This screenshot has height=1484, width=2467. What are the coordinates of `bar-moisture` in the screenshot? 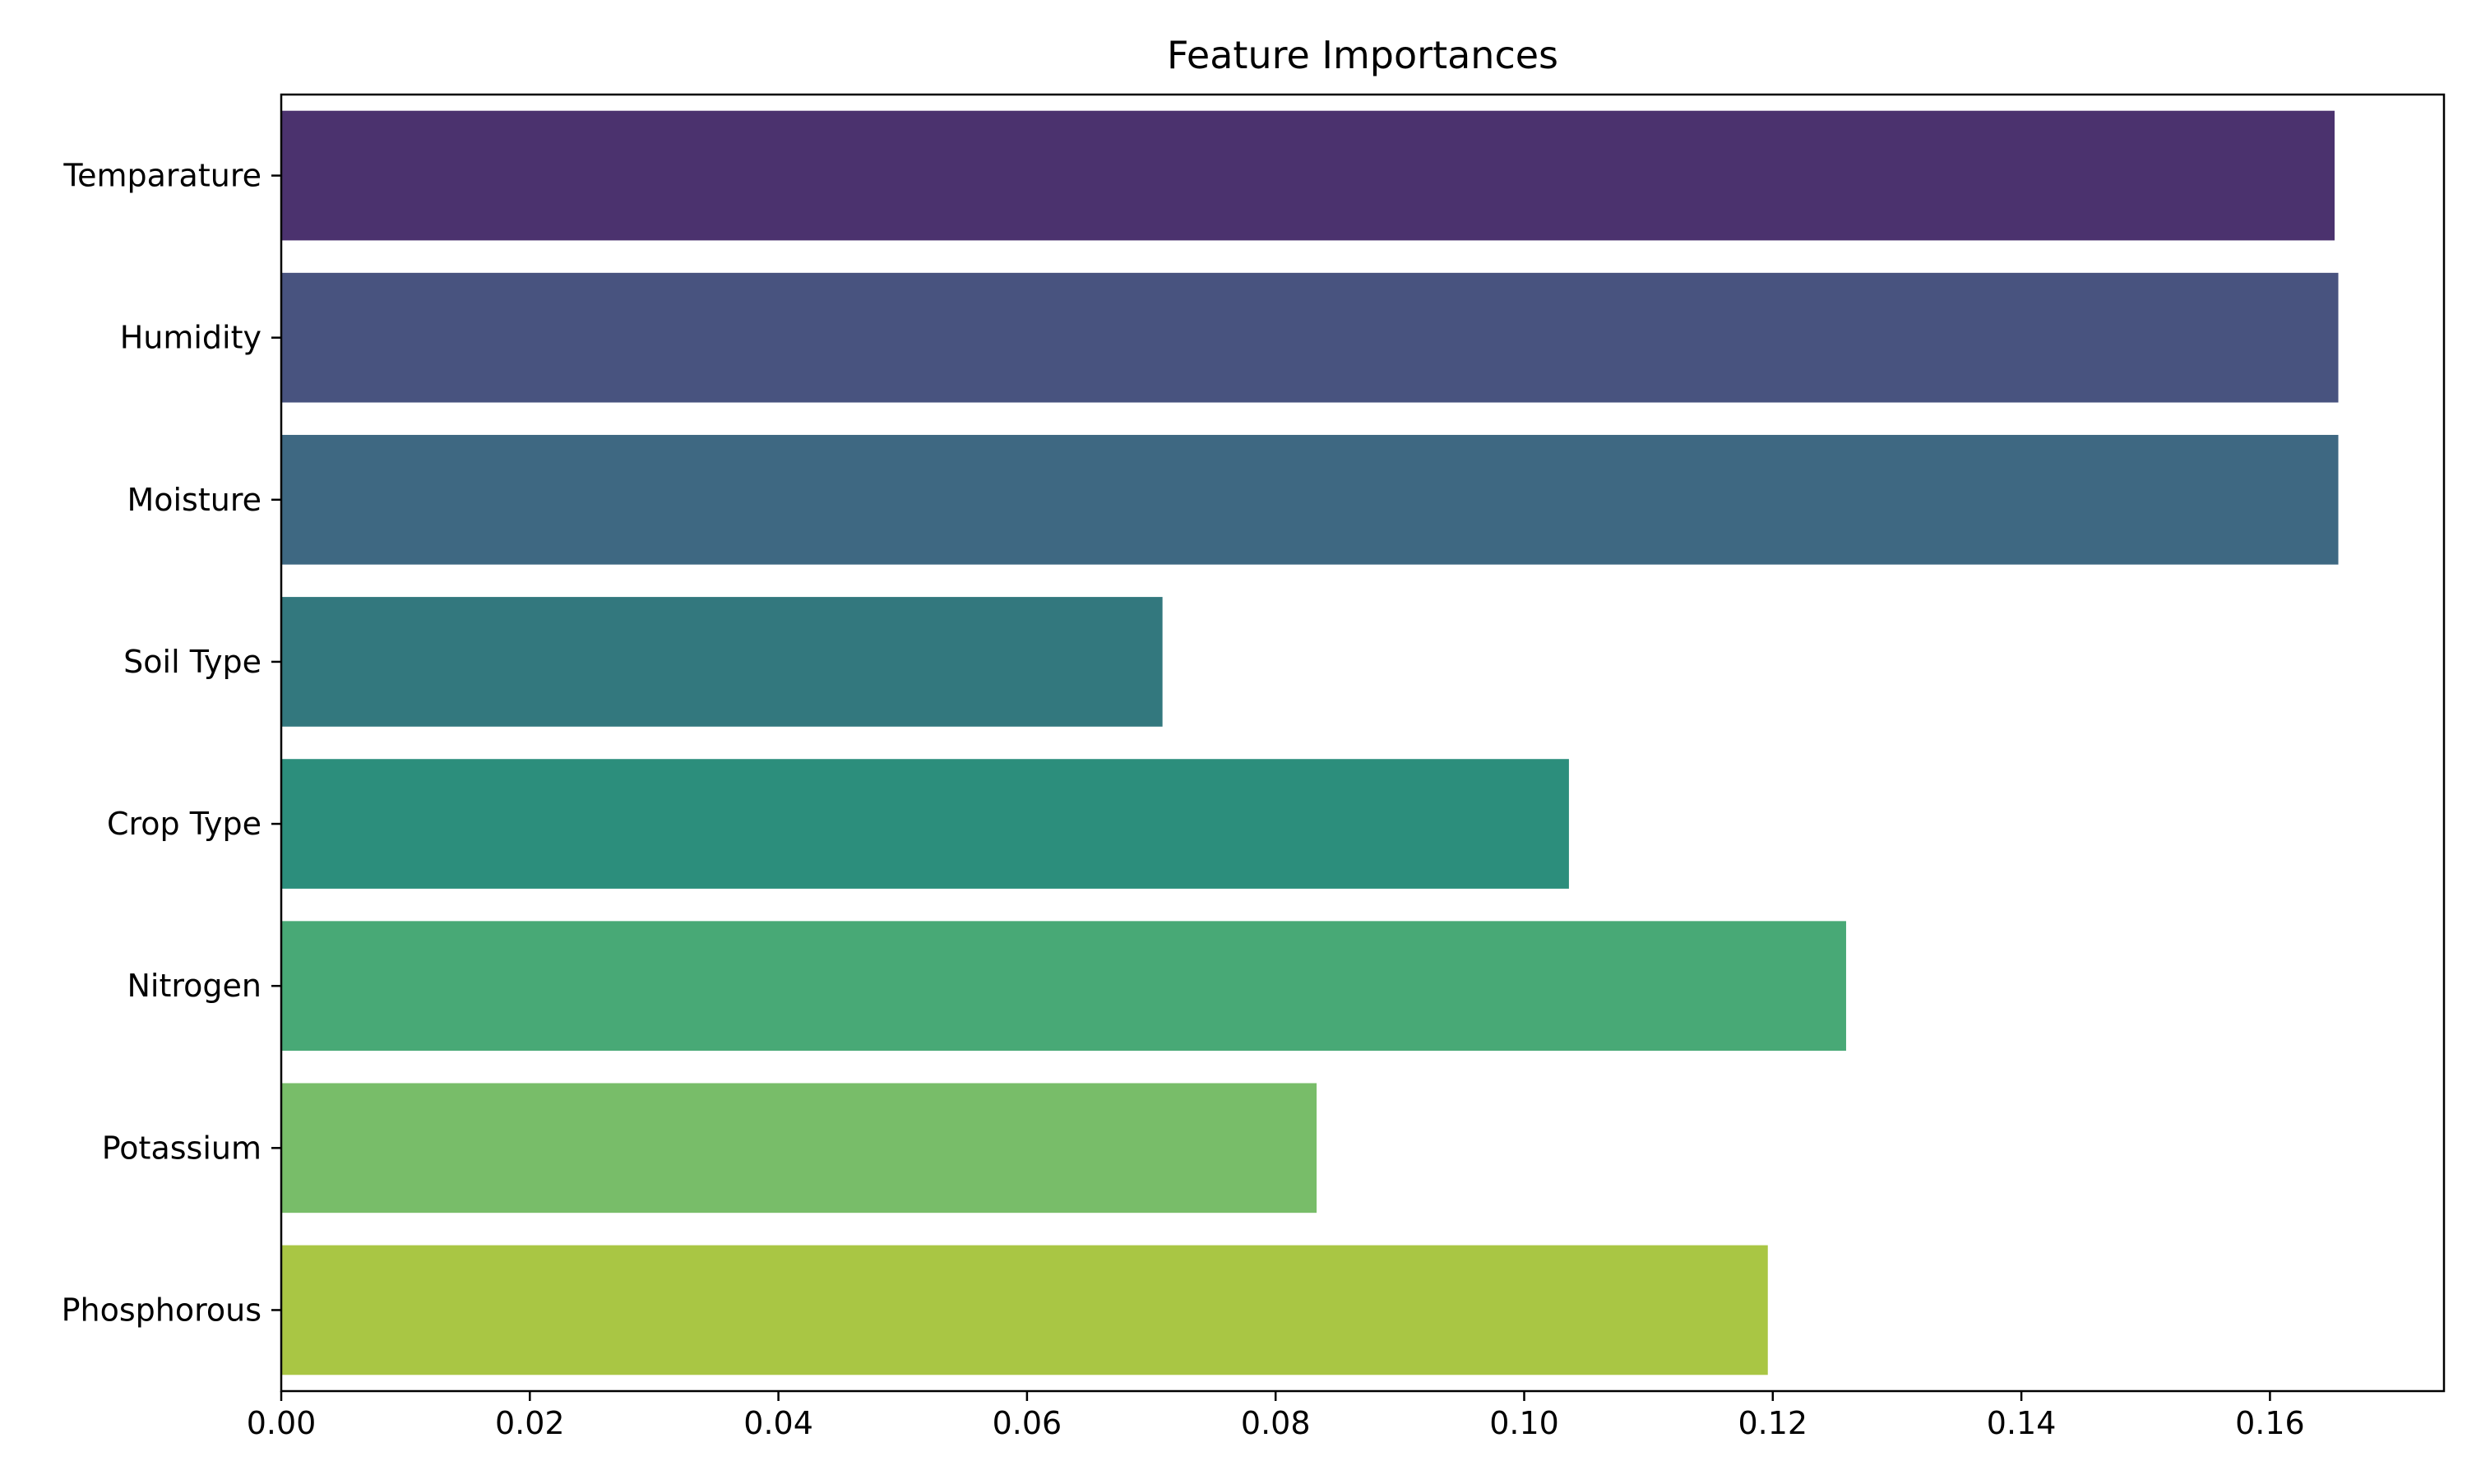 It's located at (1310, 500).